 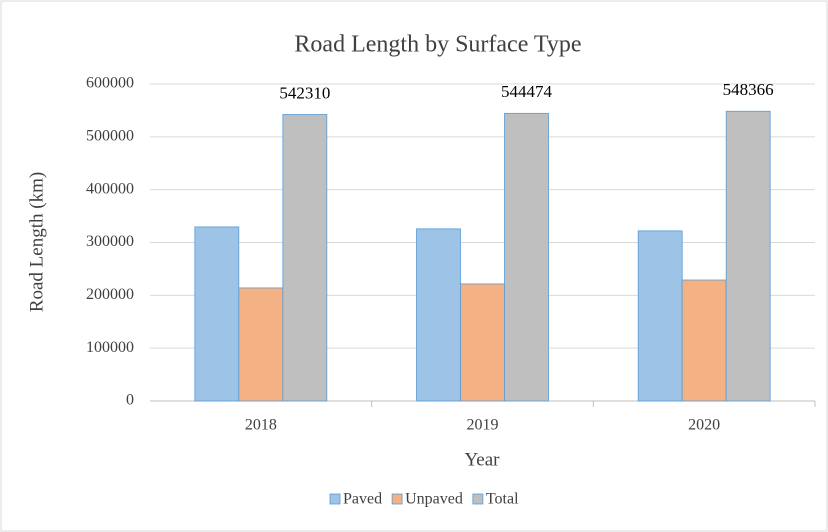 What do you see at coordinates (527, 91) in the screenshot?
I see `data-label: 544474` at bounding box center [527, 91].